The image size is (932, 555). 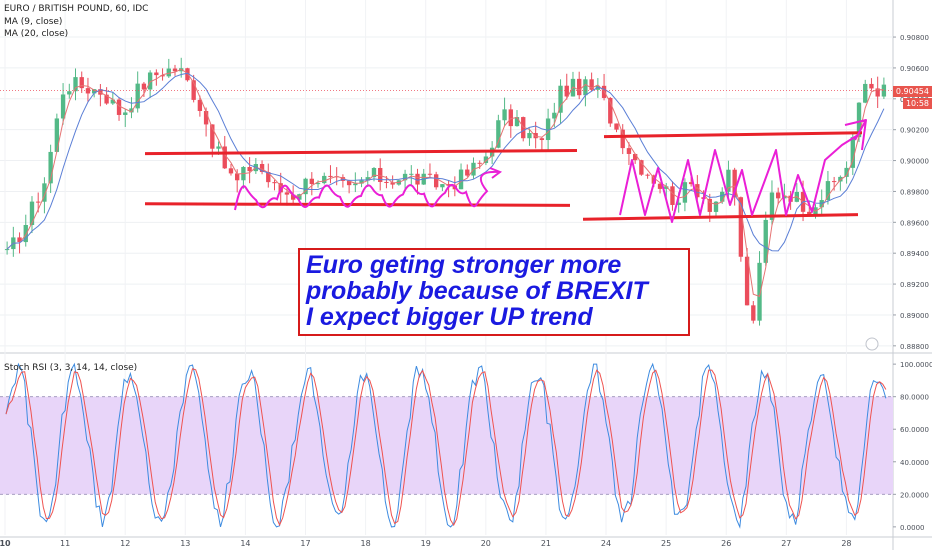 What do you see at coordinates (666, 543) in the screenshot?
I see `time-tick-label: 25` at bounding box center [666, 543].